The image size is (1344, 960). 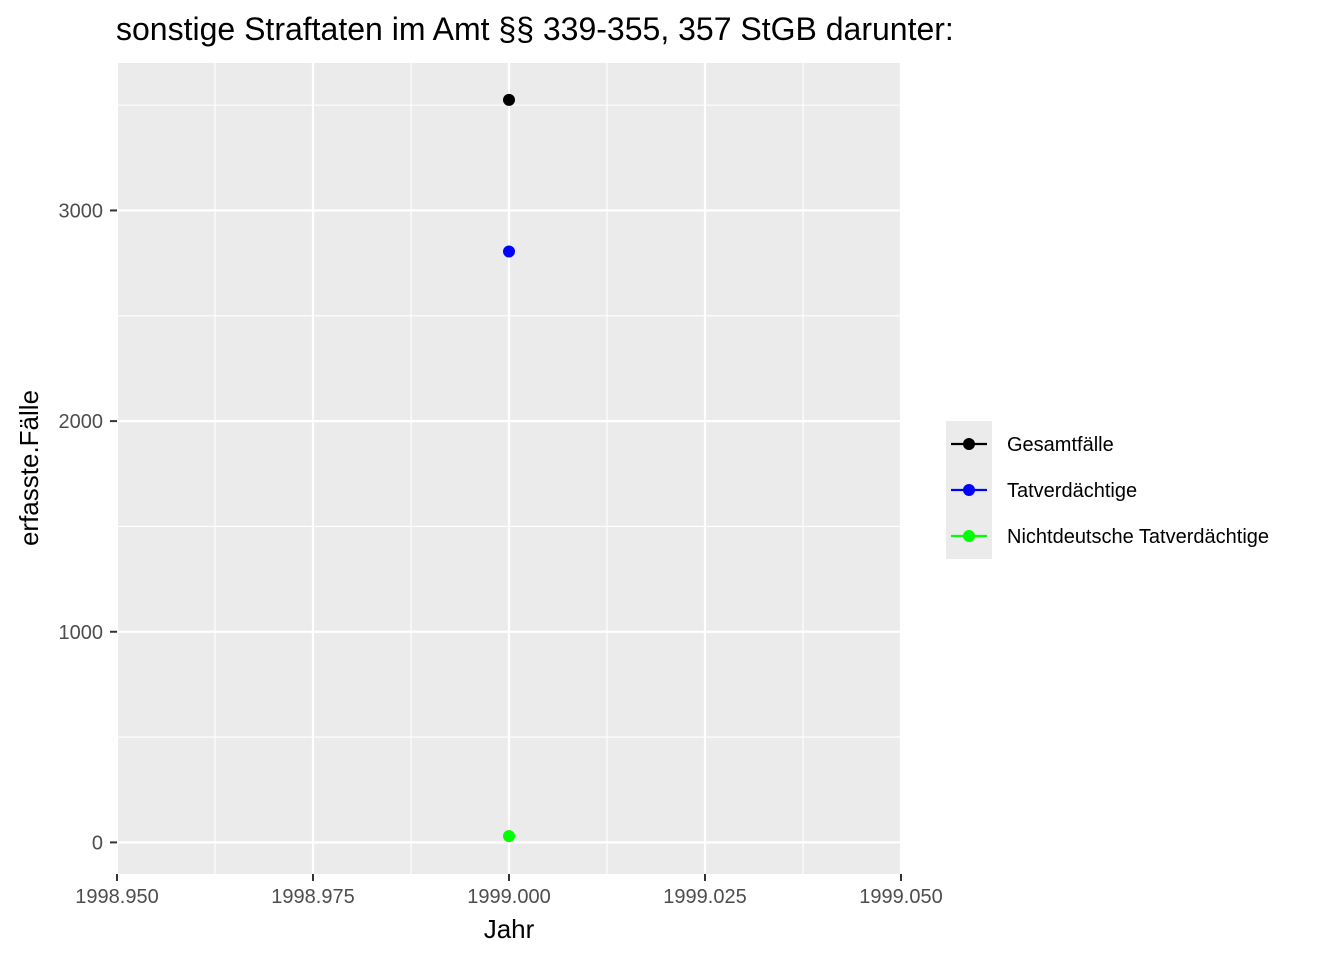 What do you see at coordinates (900, 897) in the screenshot?
I see `x-tick-label: 1999.050` at bounding box center [900, 897].